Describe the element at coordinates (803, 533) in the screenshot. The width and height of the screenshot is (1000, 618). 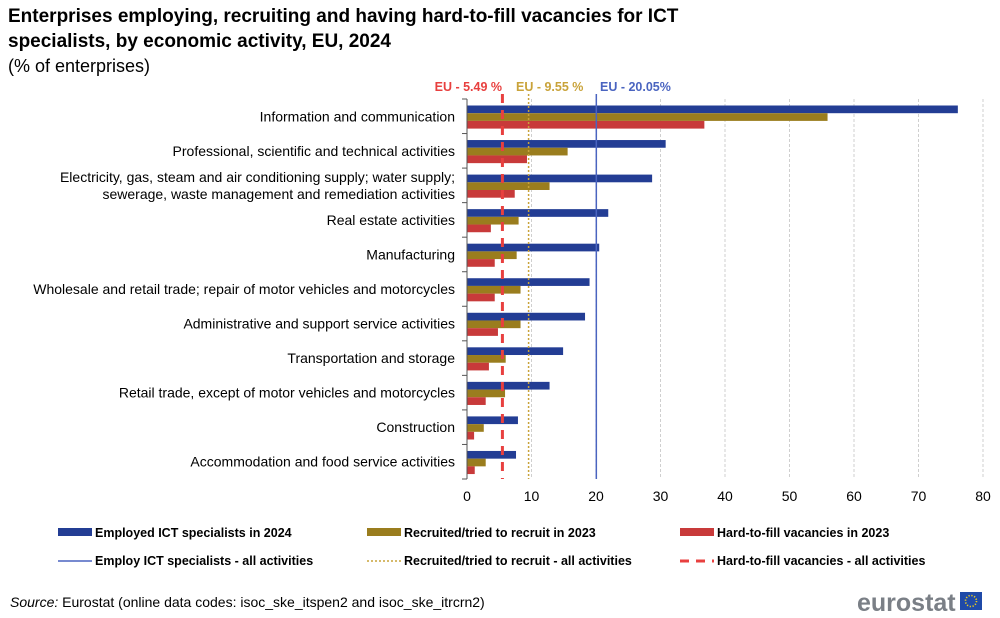
I see `legend-label: Hard-to-fill vacancies in 2023` at that location.